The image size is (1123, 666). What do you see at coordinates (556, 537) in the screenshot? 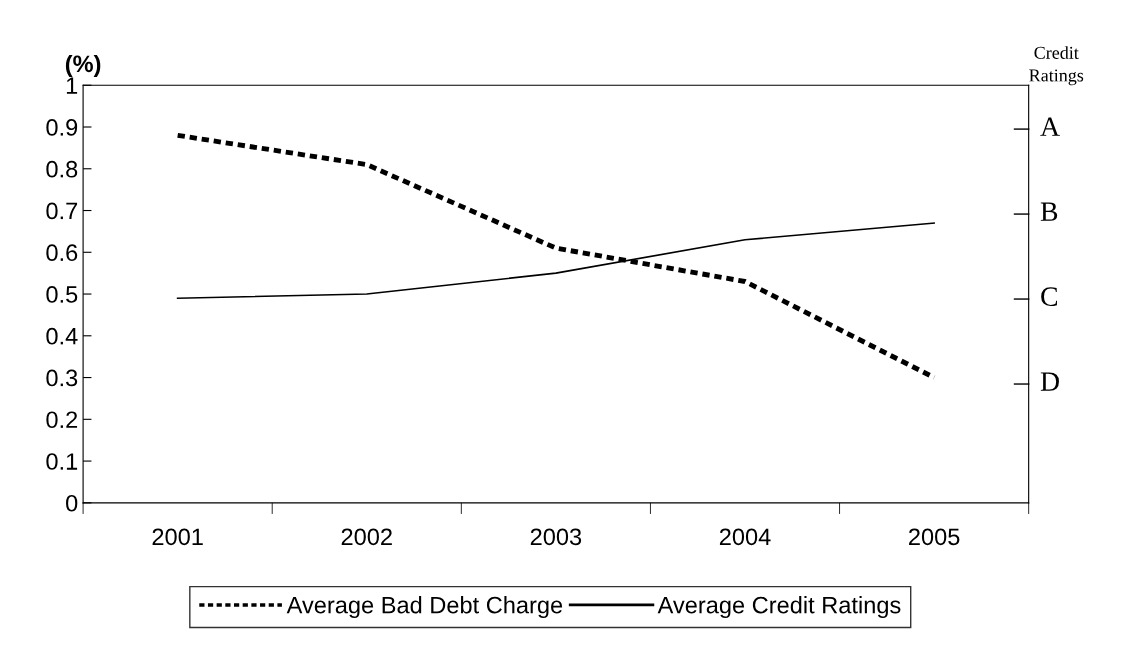
I see `x-tick-label: 2003` at bounding box center [556, 537].